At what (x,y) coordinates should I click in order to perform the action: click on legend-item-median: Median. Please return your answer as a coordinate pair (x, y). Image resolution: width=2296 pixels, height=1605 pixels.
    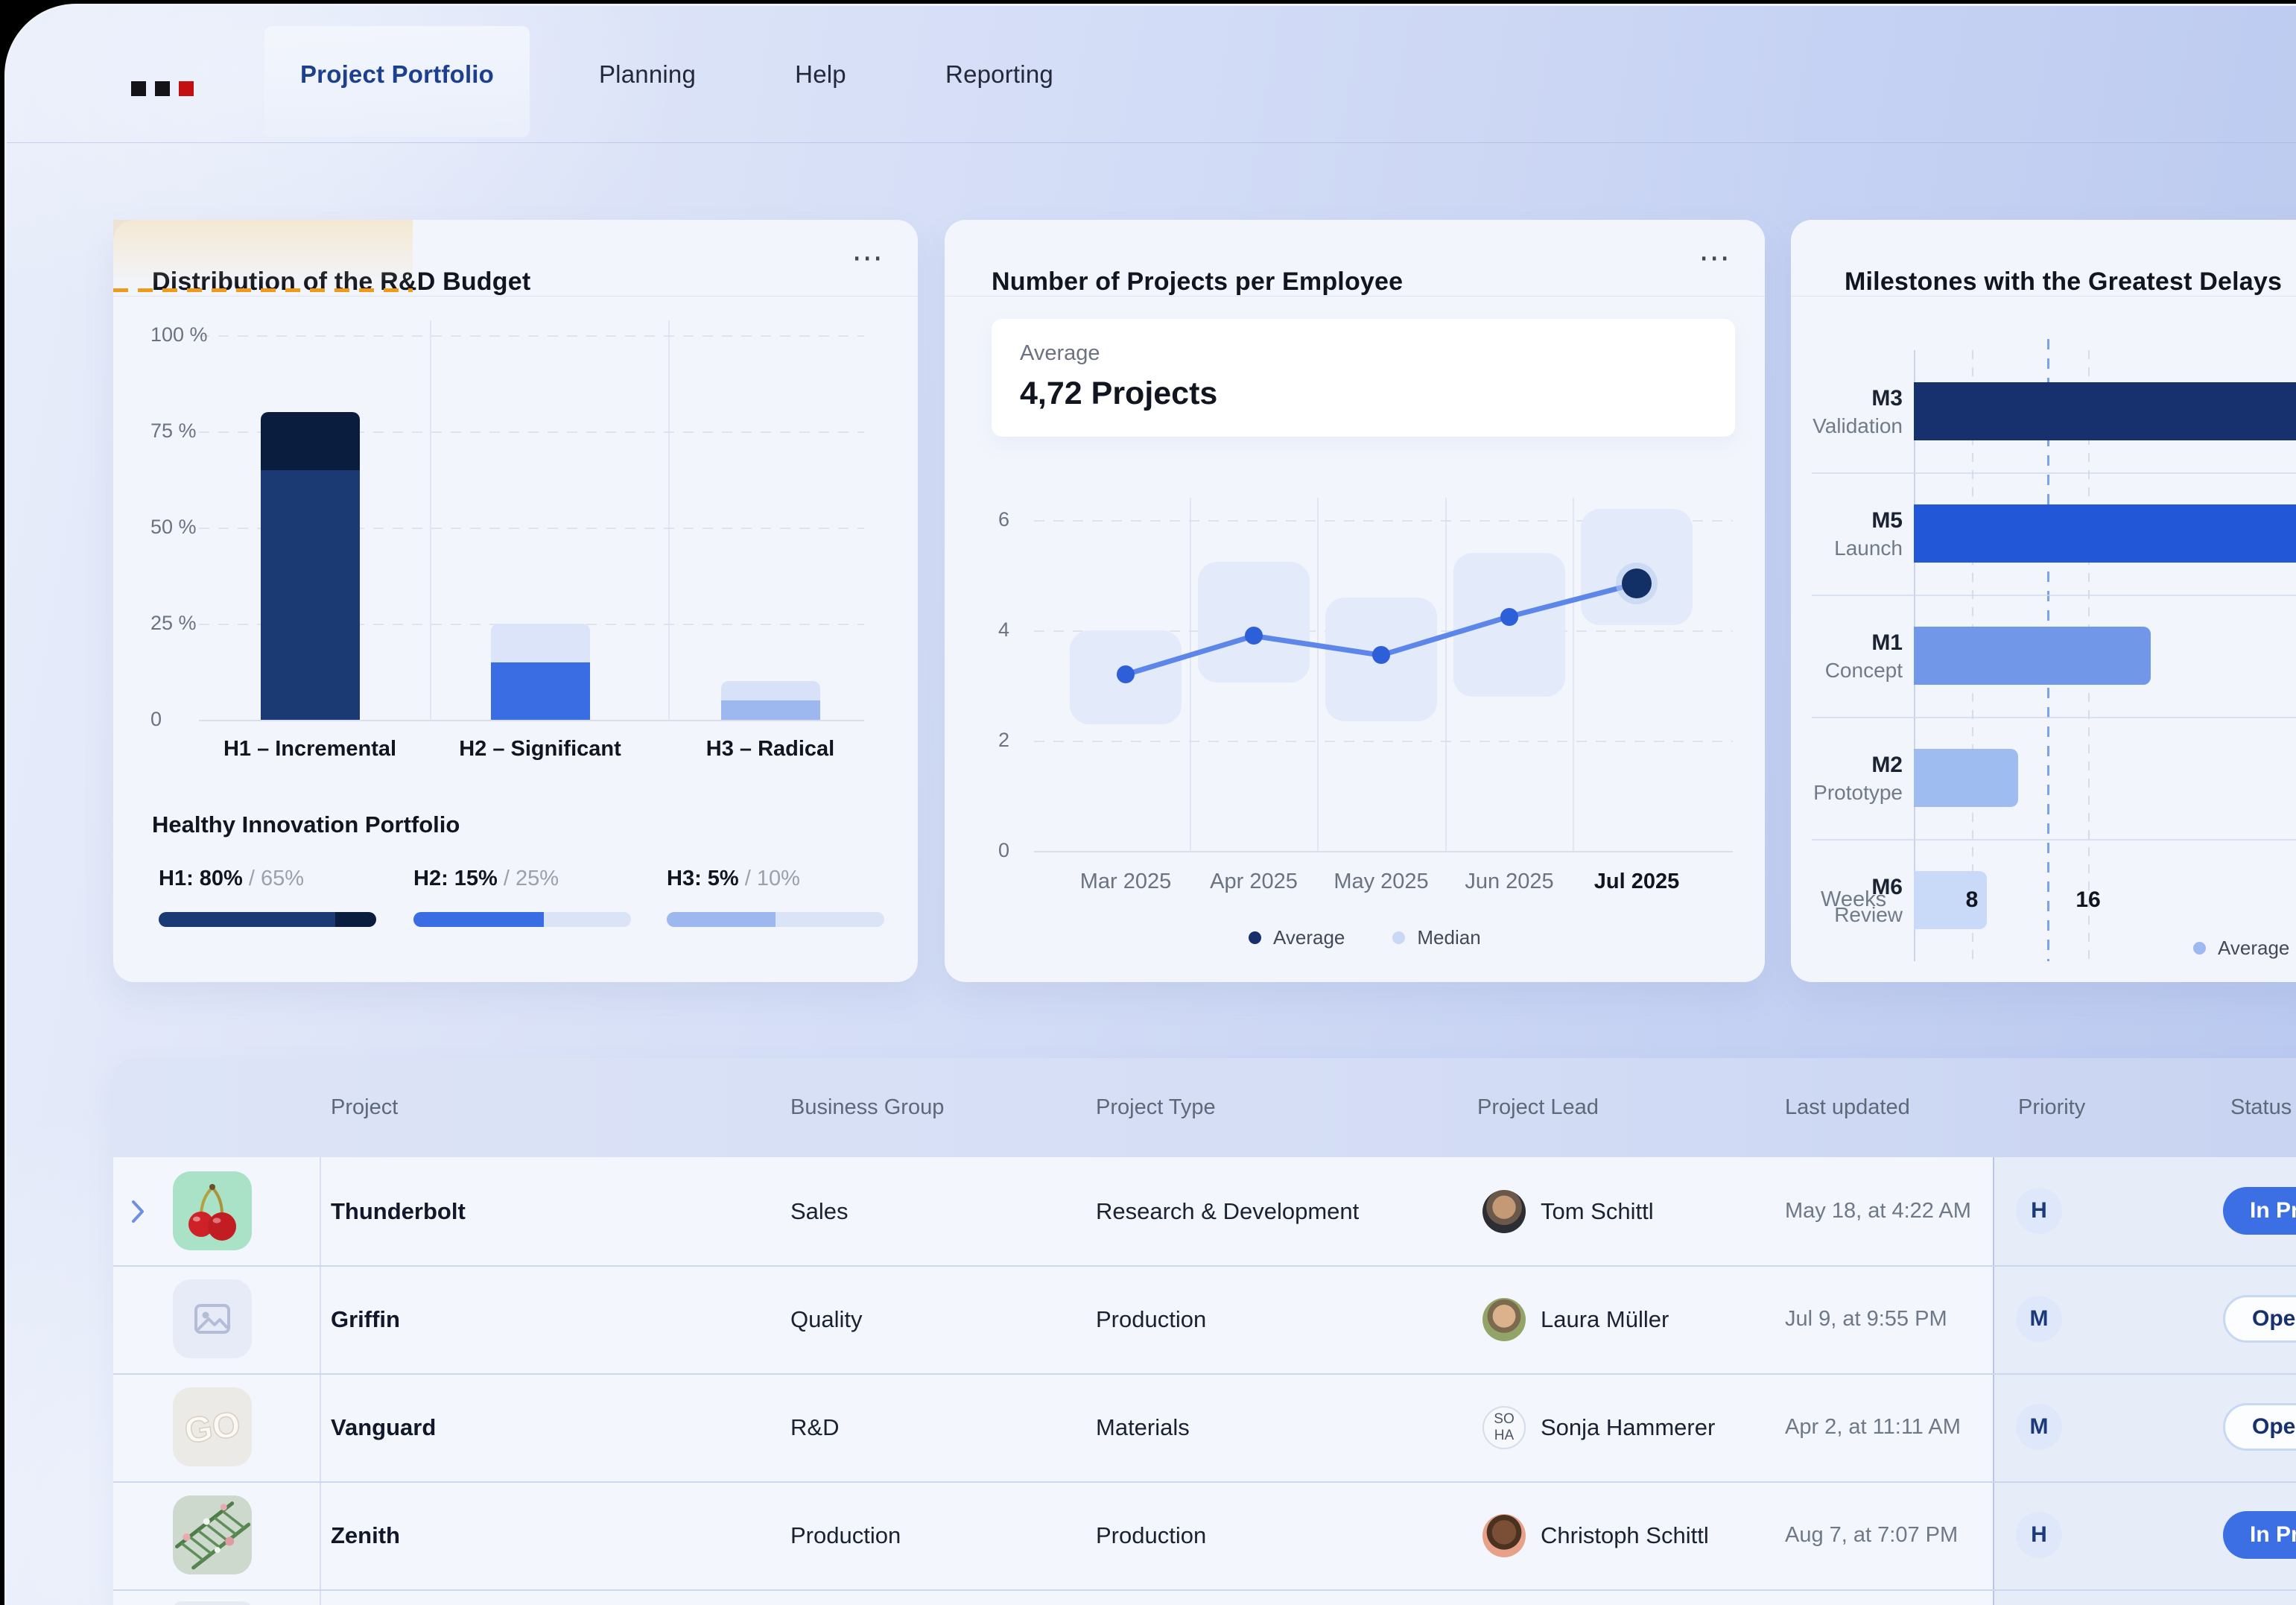
    Looking at the image, I should click on (1436, 938).